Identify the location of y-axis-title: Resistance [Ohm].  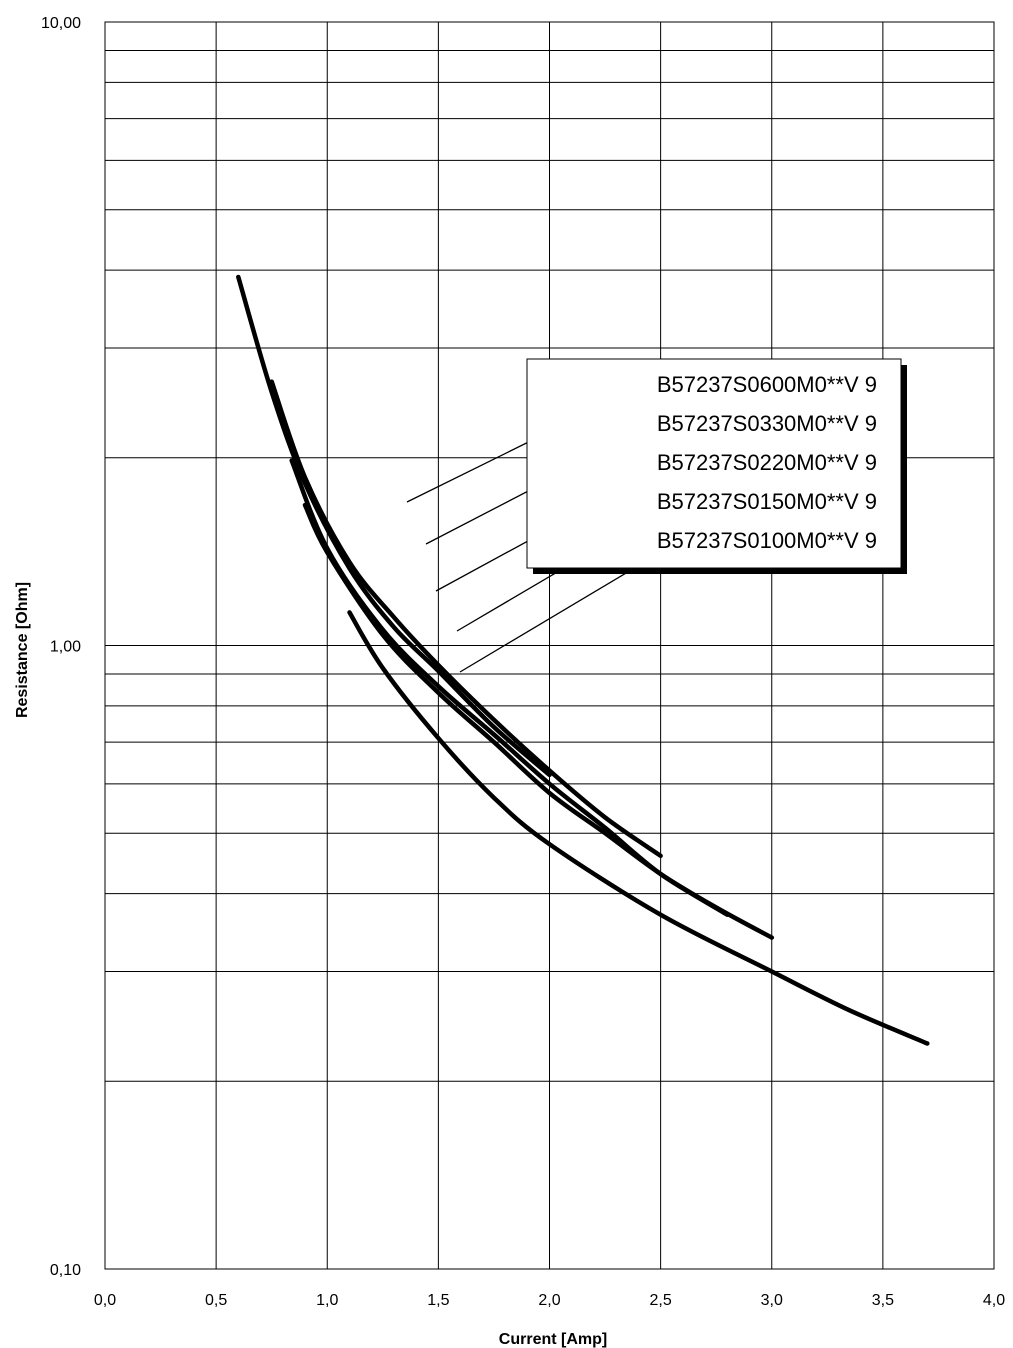
(22, 650).